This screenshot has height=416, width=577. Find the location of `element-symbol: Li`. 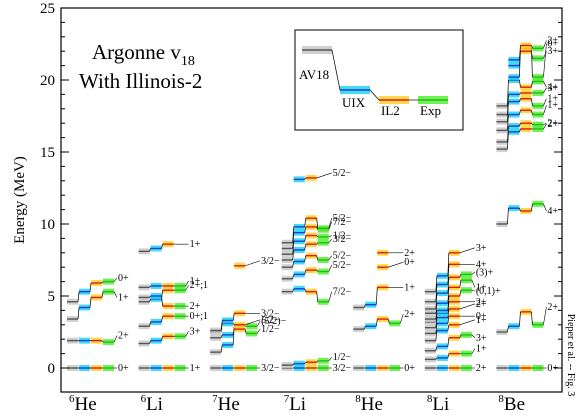

element-symbol: Li is located at coordinates (297, 404).